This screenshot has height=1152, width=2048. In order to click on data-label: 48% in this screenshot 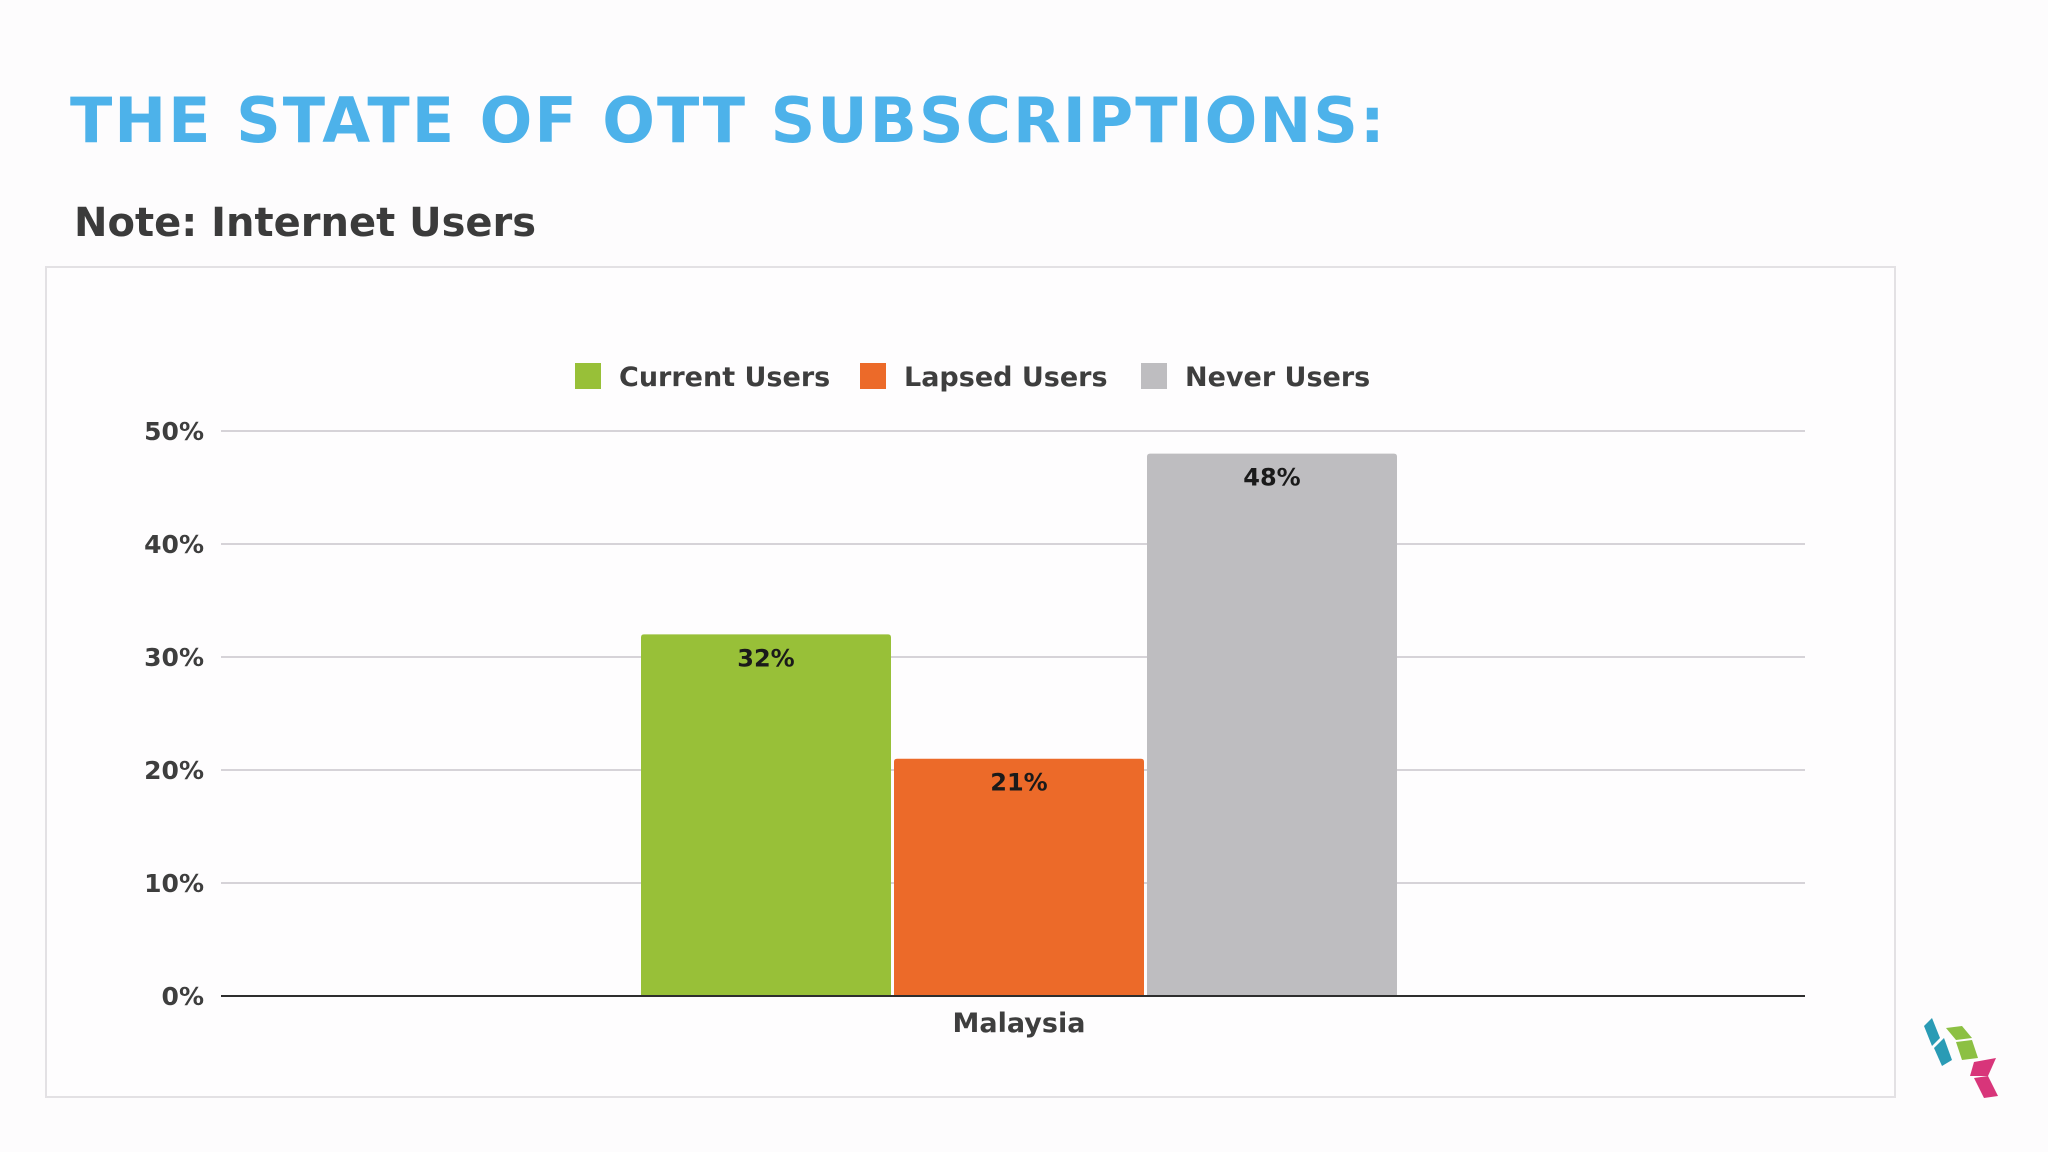, I will do `click(1271, 478)`.